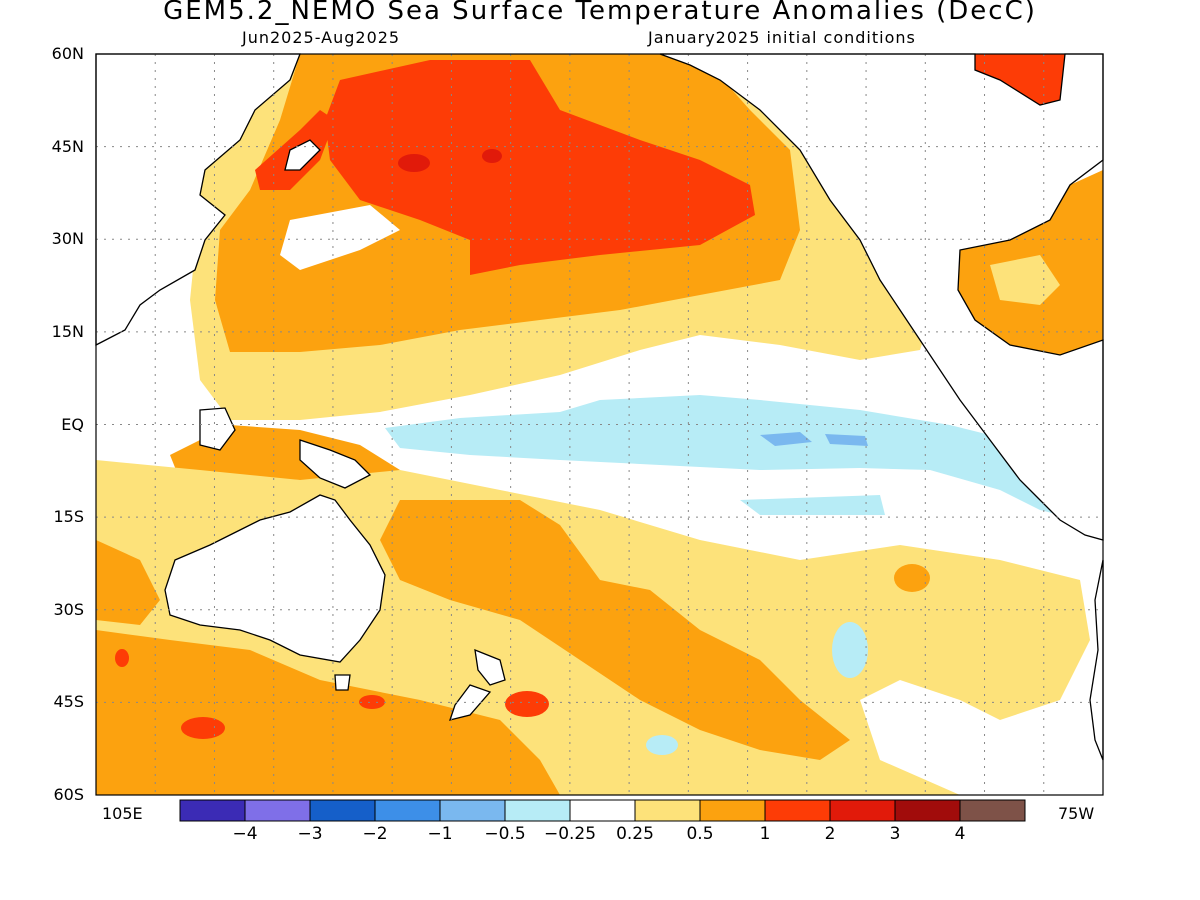 This screenshot has width=1200, height=900. I want to click on landmass-borneo, so click(217, 429).